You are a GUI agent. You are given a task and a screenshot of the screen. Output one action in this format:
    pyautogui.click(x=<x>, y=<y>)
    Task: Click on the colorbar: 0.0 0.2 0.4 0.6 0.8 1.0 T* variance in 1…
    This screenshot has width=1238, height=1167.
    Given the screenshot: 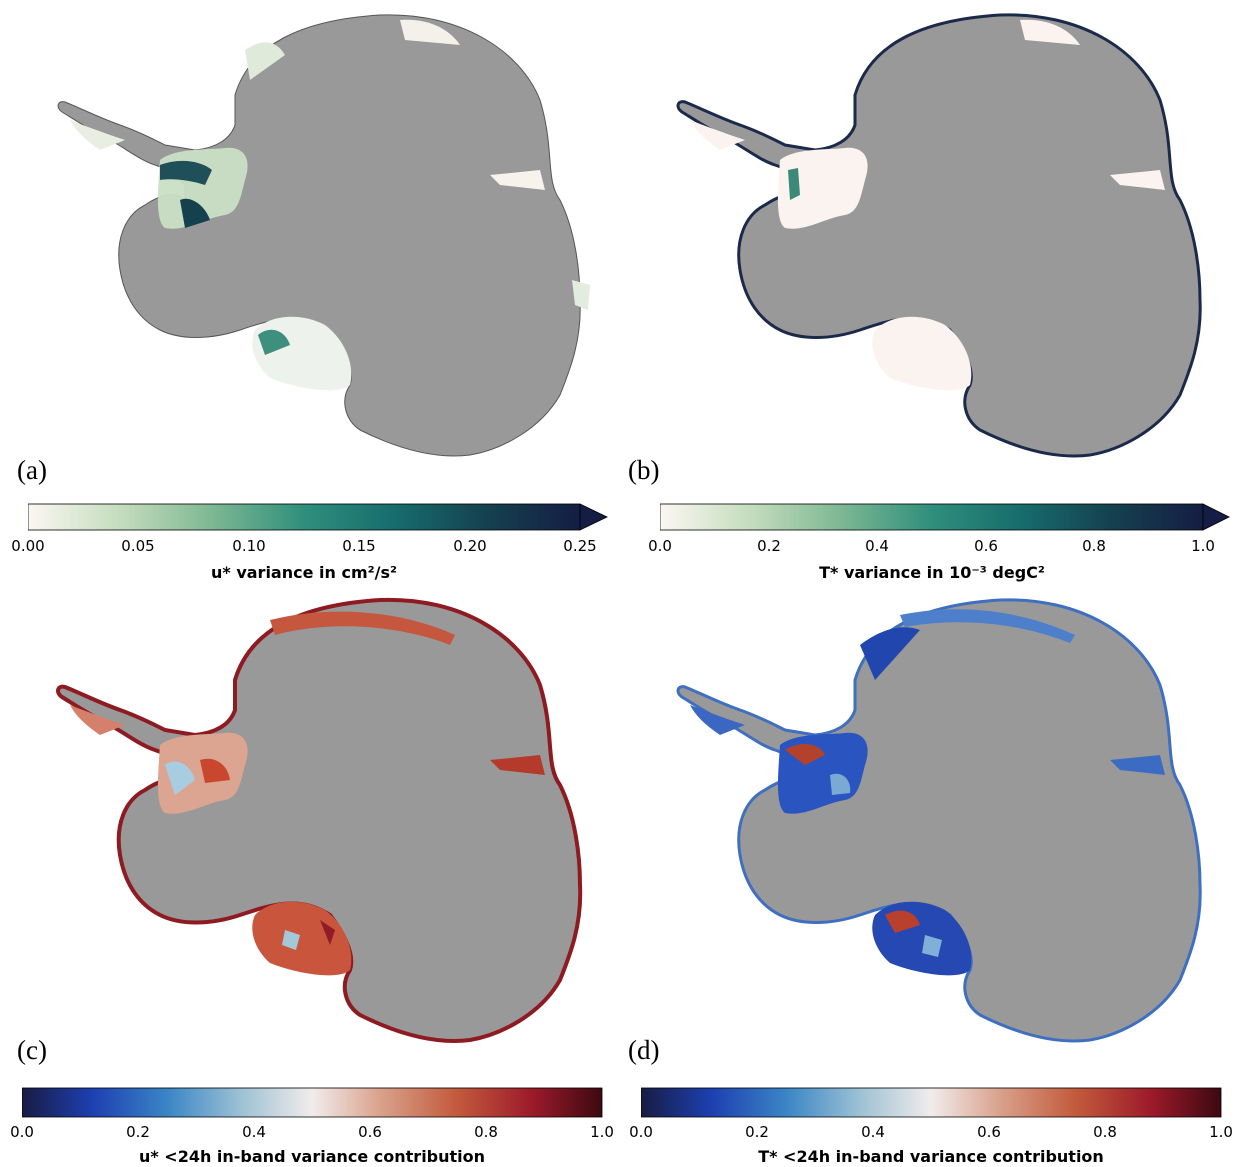 What is the action you would take?
    pyautogui.click(x=939, y=543)
    